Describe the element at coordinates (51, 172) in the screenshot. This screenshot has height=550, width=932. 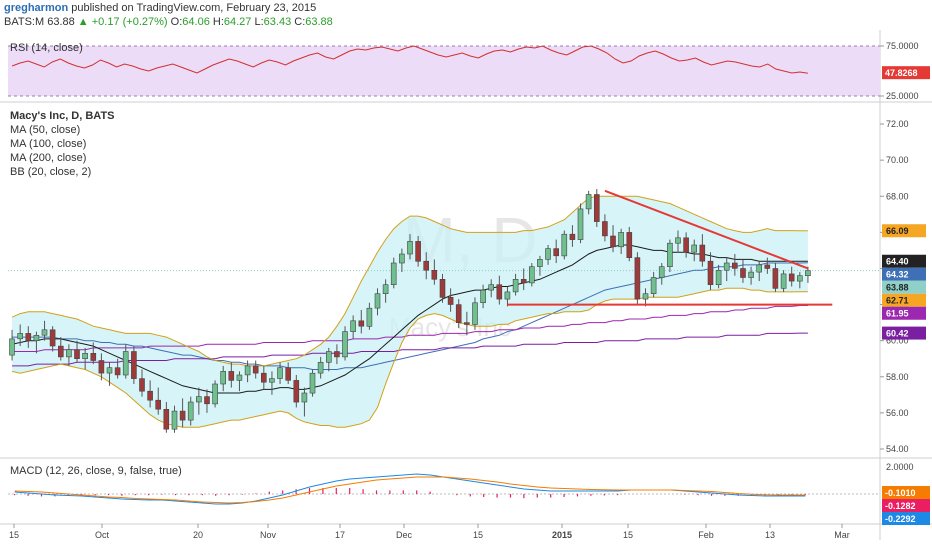
I see `main-legend-bb: BB (20, close, 2)` at that location.